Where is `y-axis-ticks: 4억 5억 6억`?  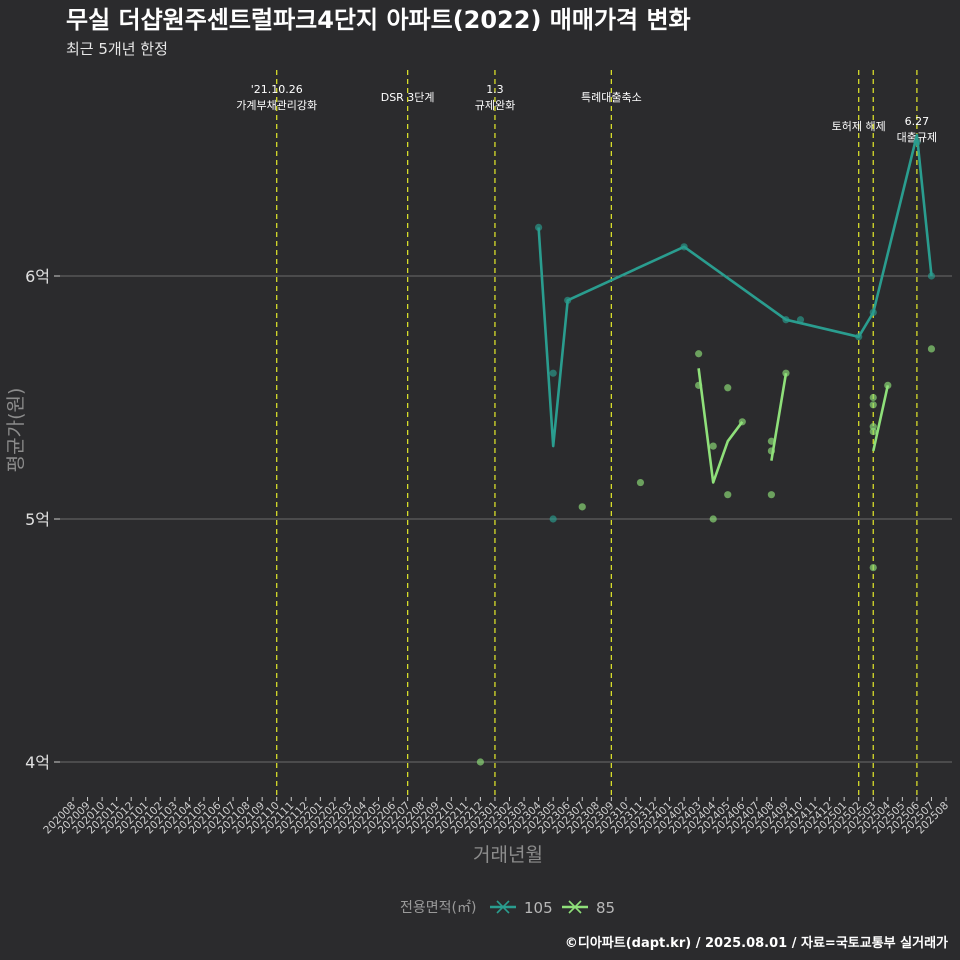
y-axis-ticks: 4억 5억 6억 is located at coordinates (42, 519).